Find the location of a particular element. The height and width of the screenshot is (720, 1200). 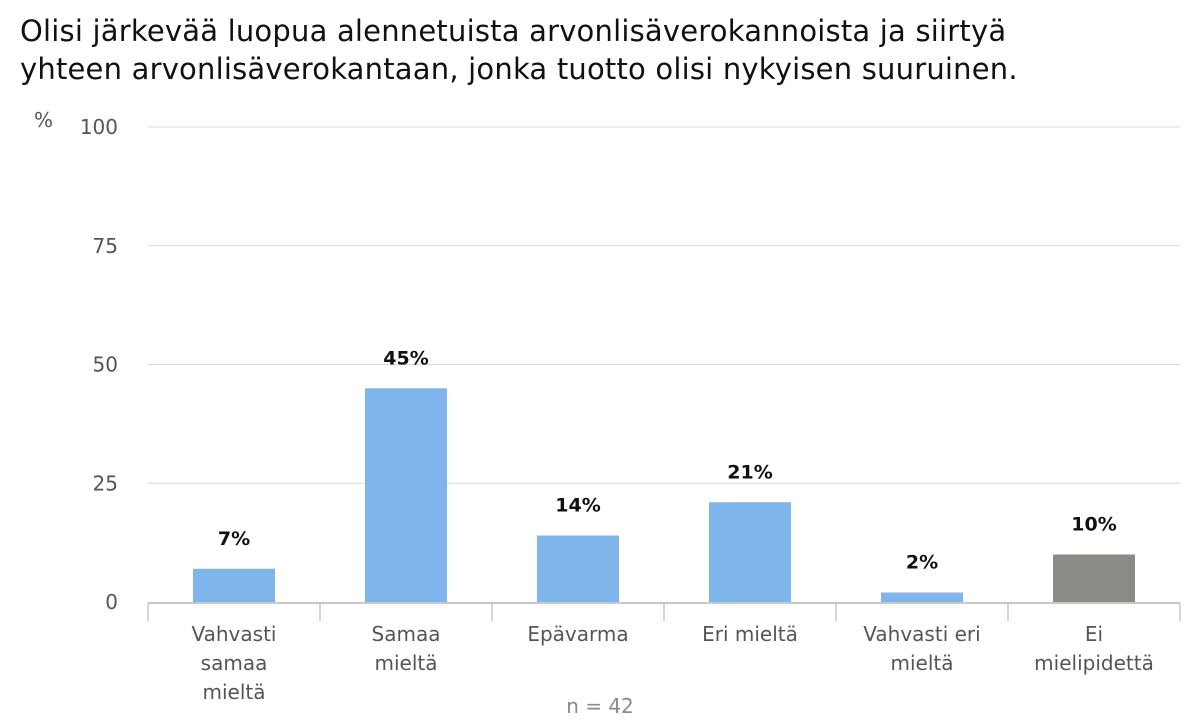

sample-size-note: n = 42 is located at coordinates (600, 706).